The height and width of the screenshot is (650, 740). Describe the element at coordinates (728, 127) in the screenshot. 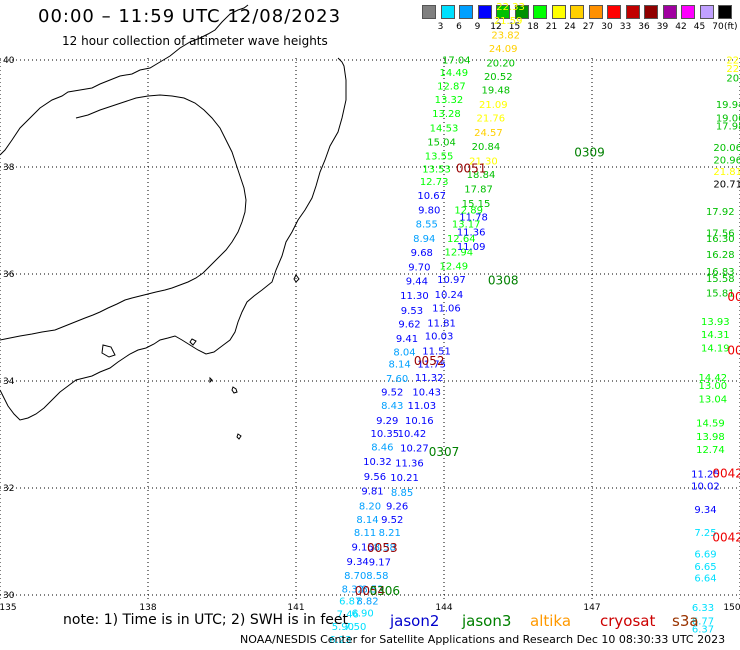

I see `swh-value-label: 17.98` at that location.